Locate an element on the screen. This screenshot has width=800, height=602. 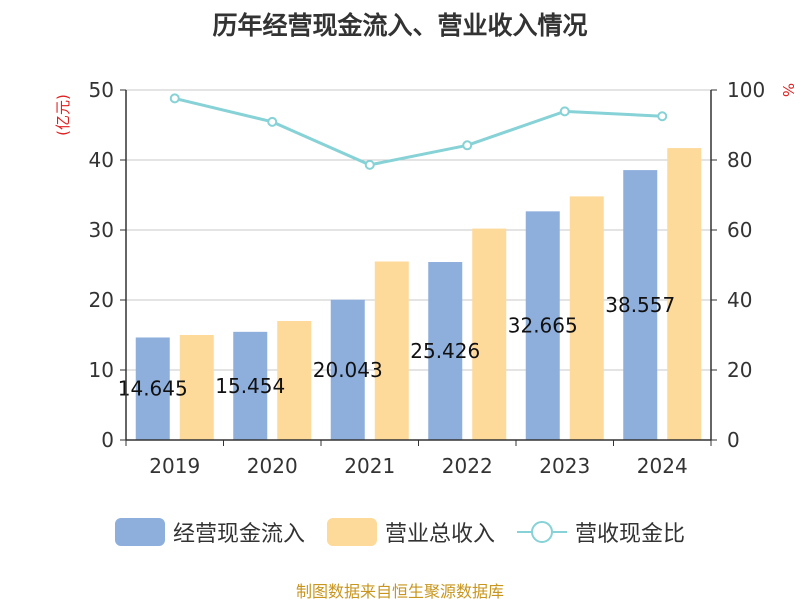
data-label-cash-inflow: 14.645 is located at coordinates (153, 389).